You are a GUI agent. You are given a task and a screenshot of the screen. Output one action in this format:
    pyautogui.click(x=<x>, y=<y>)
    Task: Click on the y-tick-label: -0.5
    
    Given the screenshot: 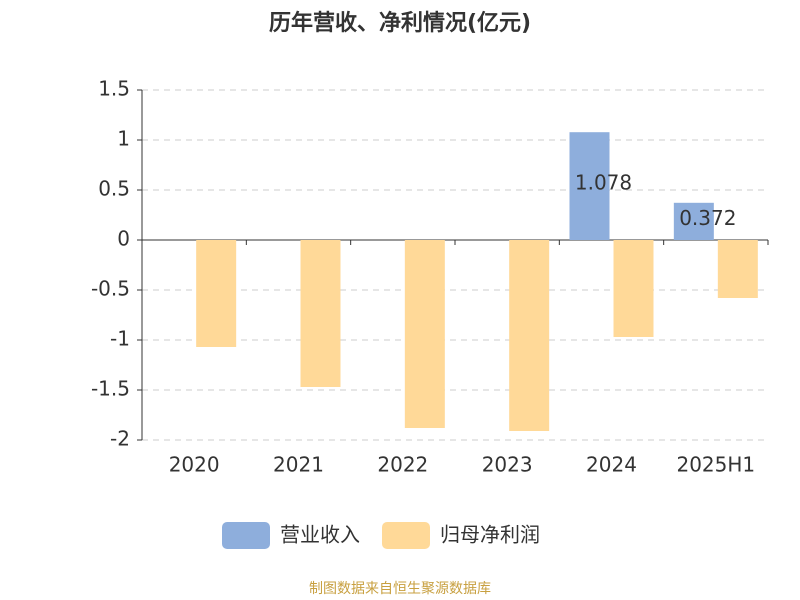 What is the action you would take?
    pyautogui.click(x=110, y=289)
    